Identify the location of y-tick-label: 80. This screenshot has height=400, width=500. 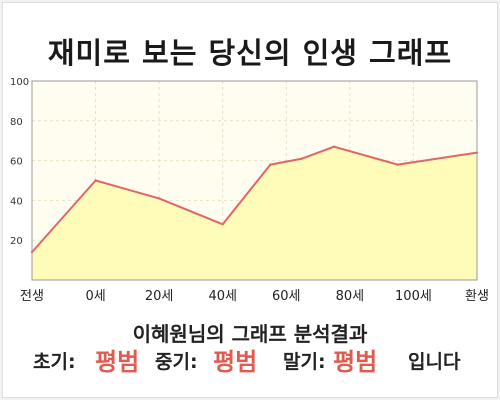
(16, 122).